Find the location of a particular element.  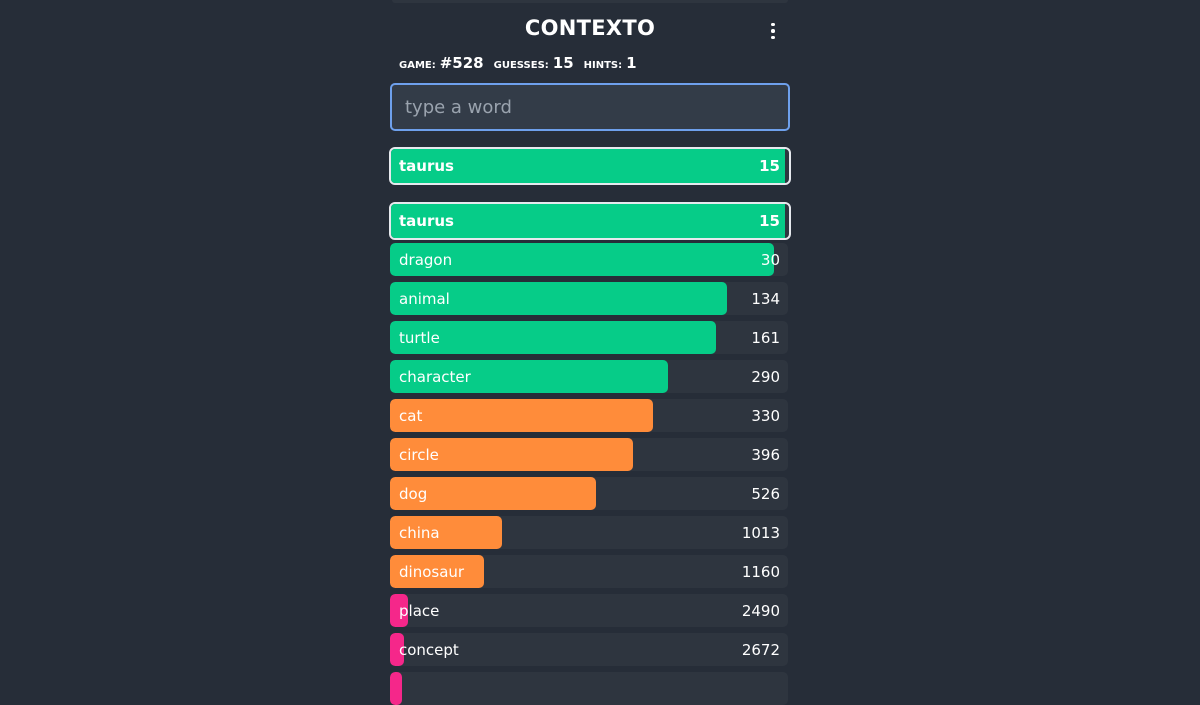

word-input is located at coordinates (590, 107).